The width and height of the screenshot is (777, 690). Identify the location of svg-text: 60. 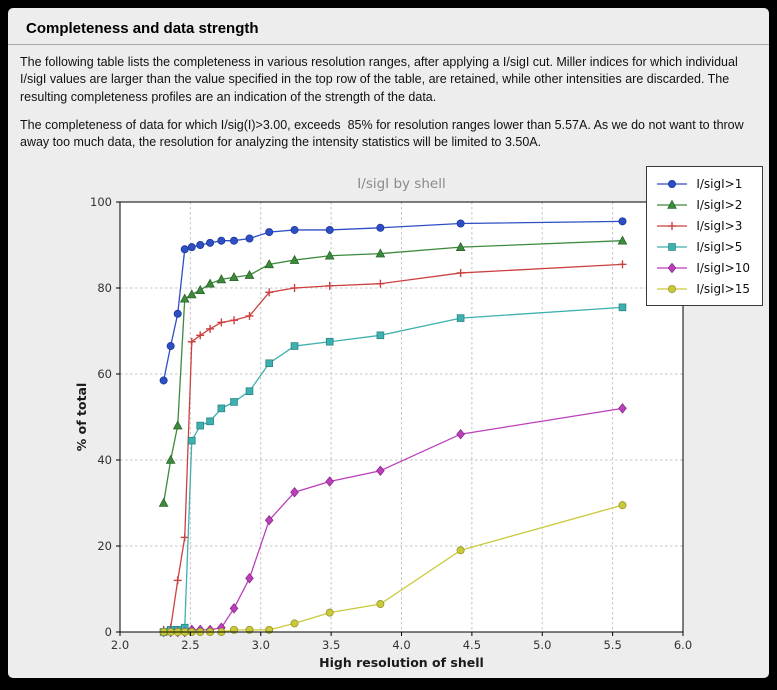
(104, 374).